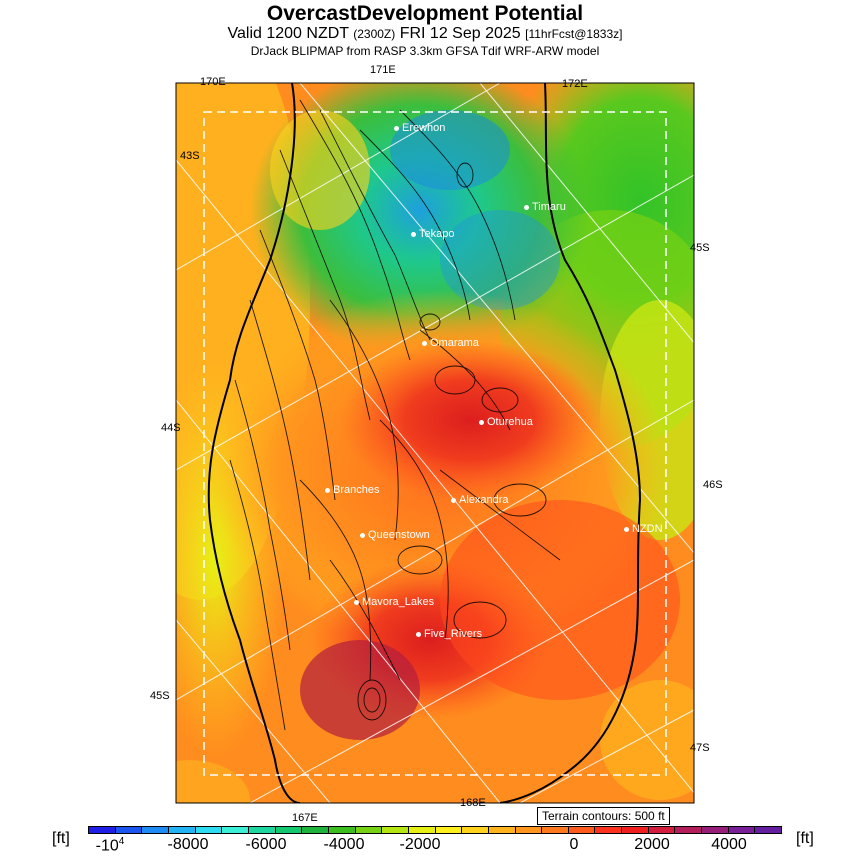 The width and height of the screenshot is (850, 860). What do you see at coordinates (603, 816) in the screenshot?
I see `terrain-contours-note: Terrain contours: 500 ft` at bounding box center [603, 816].